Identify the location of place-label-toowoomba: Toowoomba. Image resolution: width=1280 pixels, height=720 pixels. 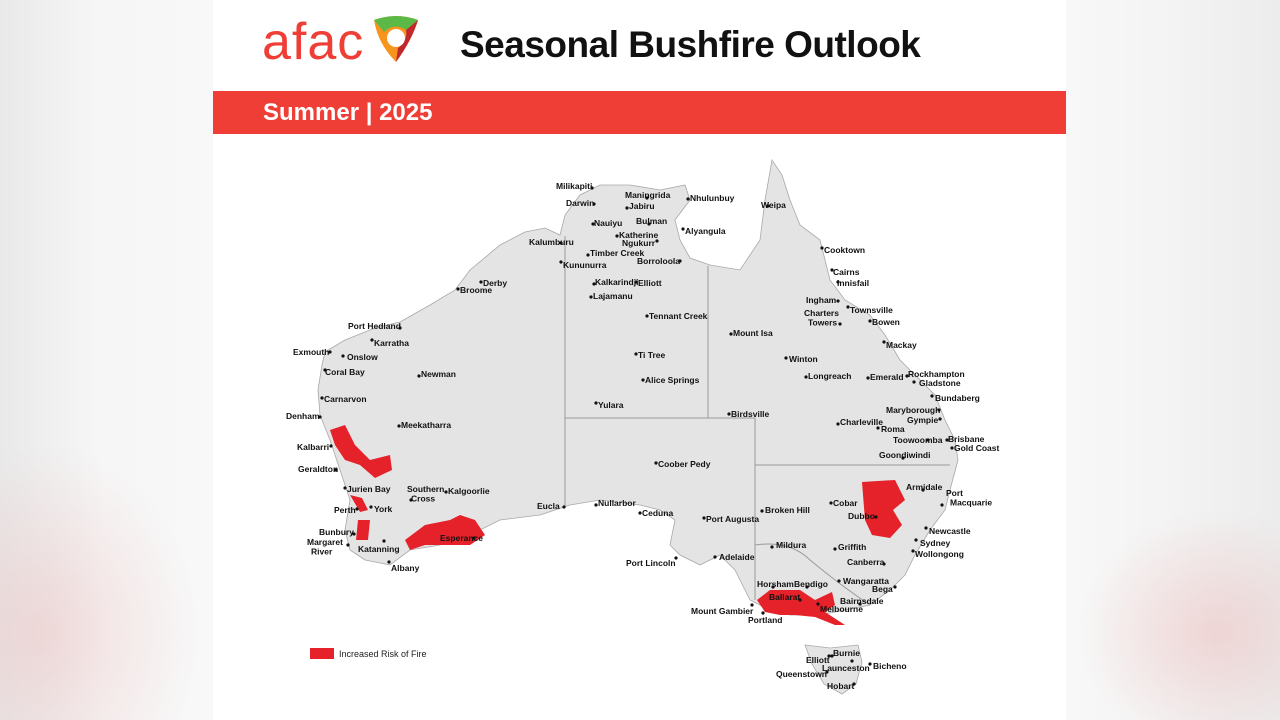
(918, 440).